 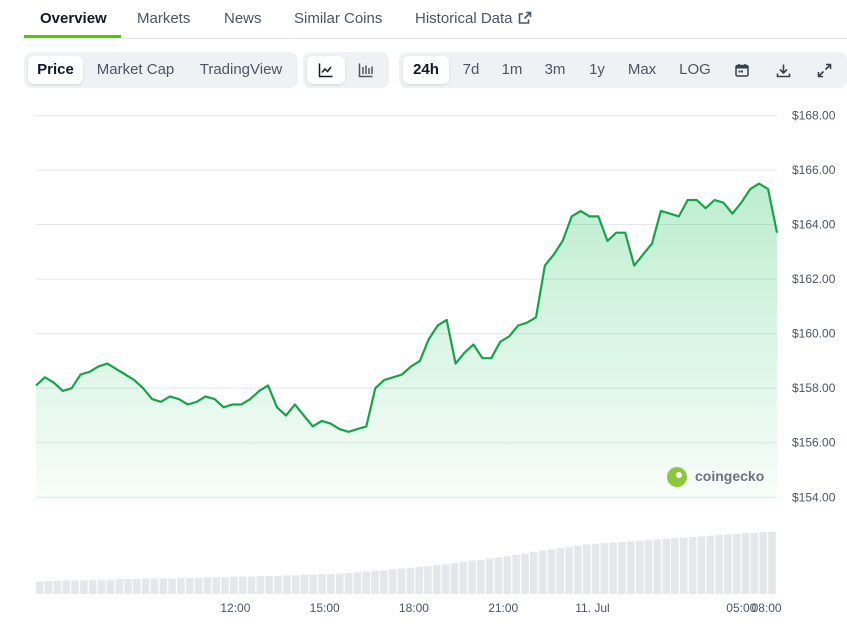 I want to click on tradingview-tab: TradingView, so click(x=241, y=69).